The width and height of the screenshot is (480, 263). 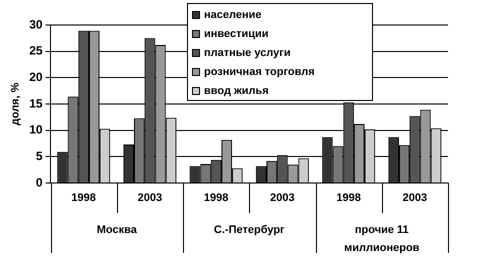 What do you see at coordinates (36, 24) in the screenshot?
I see `y-tick-label: 30` at bounding box center [36, 24].